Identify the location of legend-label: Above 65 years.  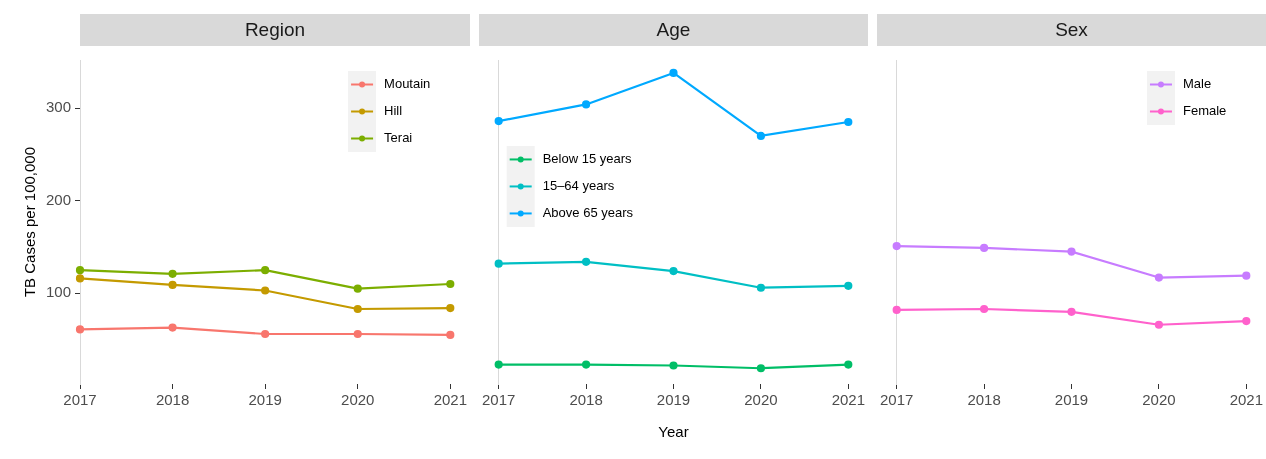
(588, 213).